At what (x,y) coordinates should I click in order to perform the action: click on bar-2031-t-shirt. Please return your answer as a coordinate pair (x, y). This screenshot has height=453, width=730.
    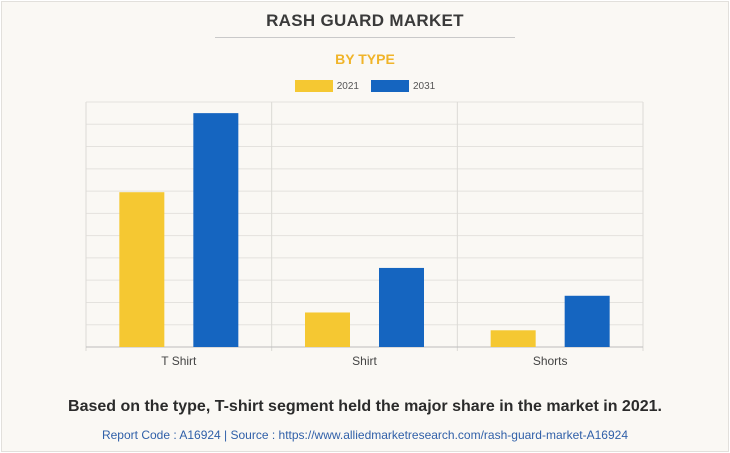
    Looking at the image, I should click on (216, 230).